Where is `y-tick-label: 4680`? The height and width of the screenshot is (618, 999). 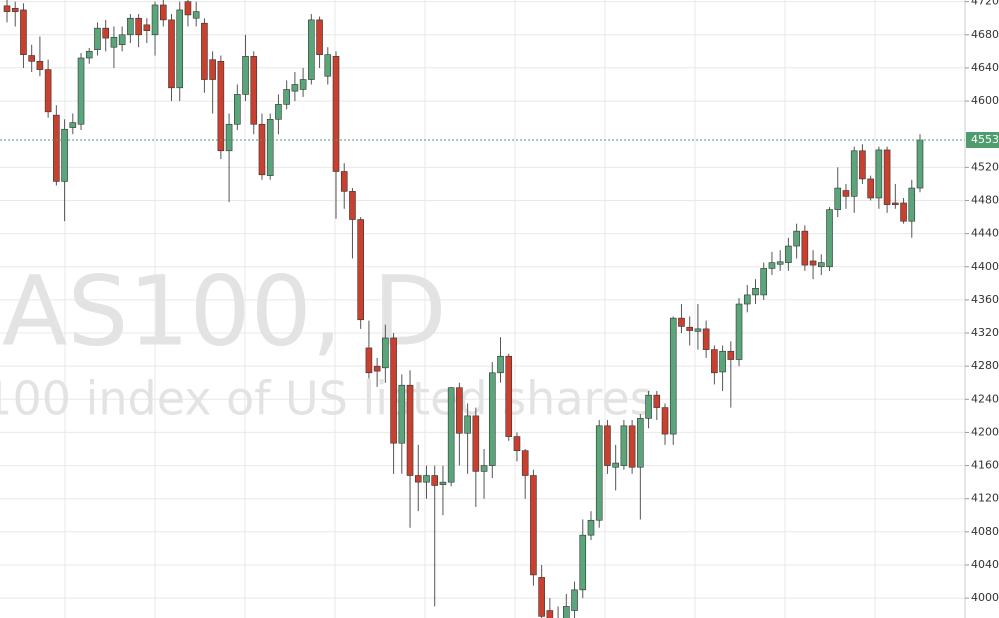 y-tick-label: 4680 is located at coordinates (985, 34).